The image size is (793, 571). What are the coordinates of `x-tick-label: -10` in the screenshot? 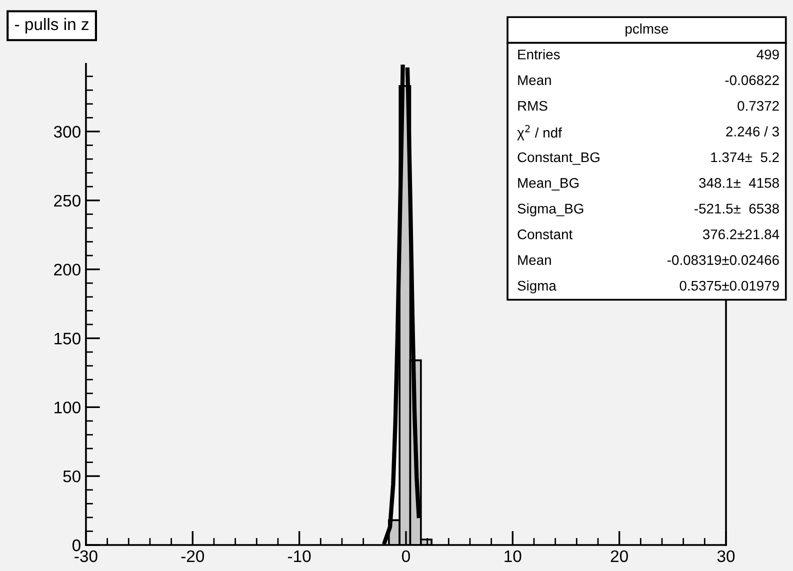 It's located at (299, 556).